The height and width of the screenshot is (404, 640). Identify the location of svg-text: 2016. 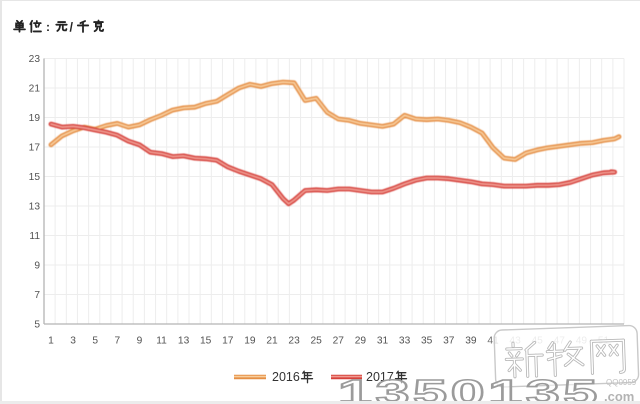
(286, 377).